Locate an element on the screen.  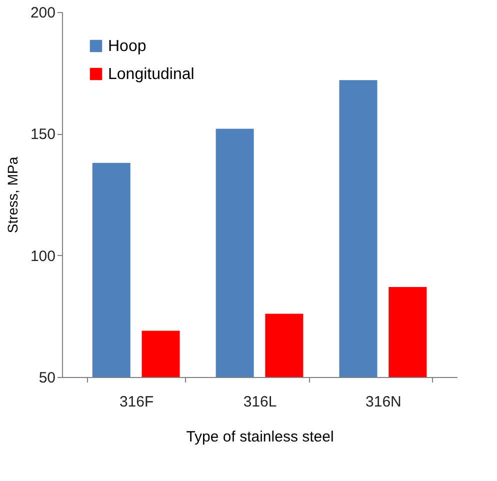
y-tick-label: 100 is located at coordinates (43, 256).